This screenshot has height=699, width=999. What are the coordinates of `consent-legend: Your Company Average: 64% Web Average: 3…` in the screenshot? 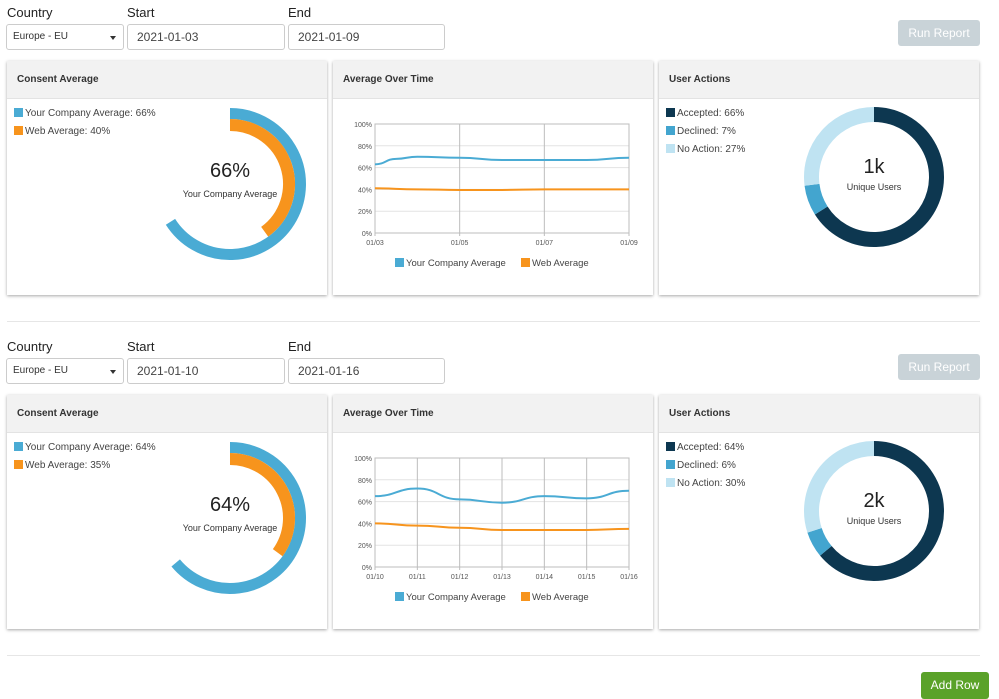 It's located at (85, 457).